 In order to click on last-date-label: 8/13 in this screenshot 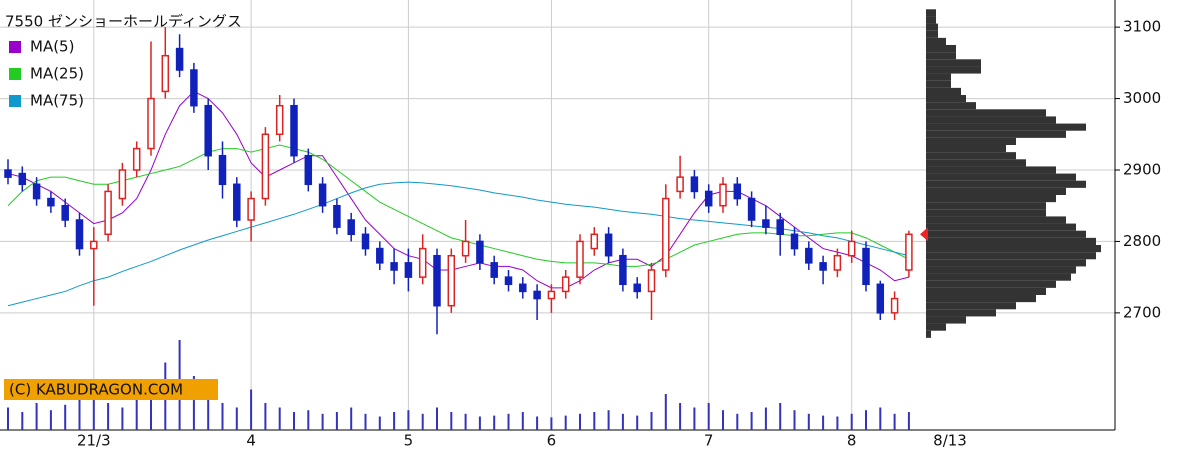, I will do `click(950, 441)`.